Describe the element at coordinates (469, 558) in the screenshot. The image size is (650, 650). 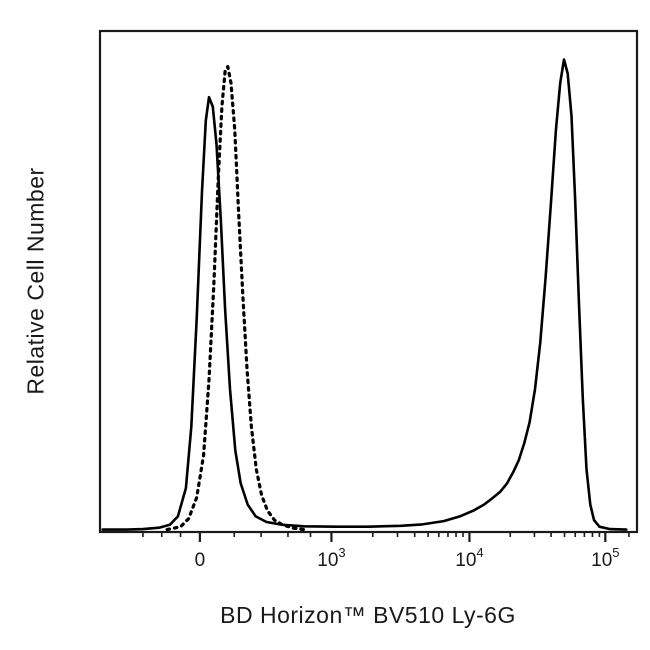
I see `x-axis-tick-label: 10⁴` at that location.